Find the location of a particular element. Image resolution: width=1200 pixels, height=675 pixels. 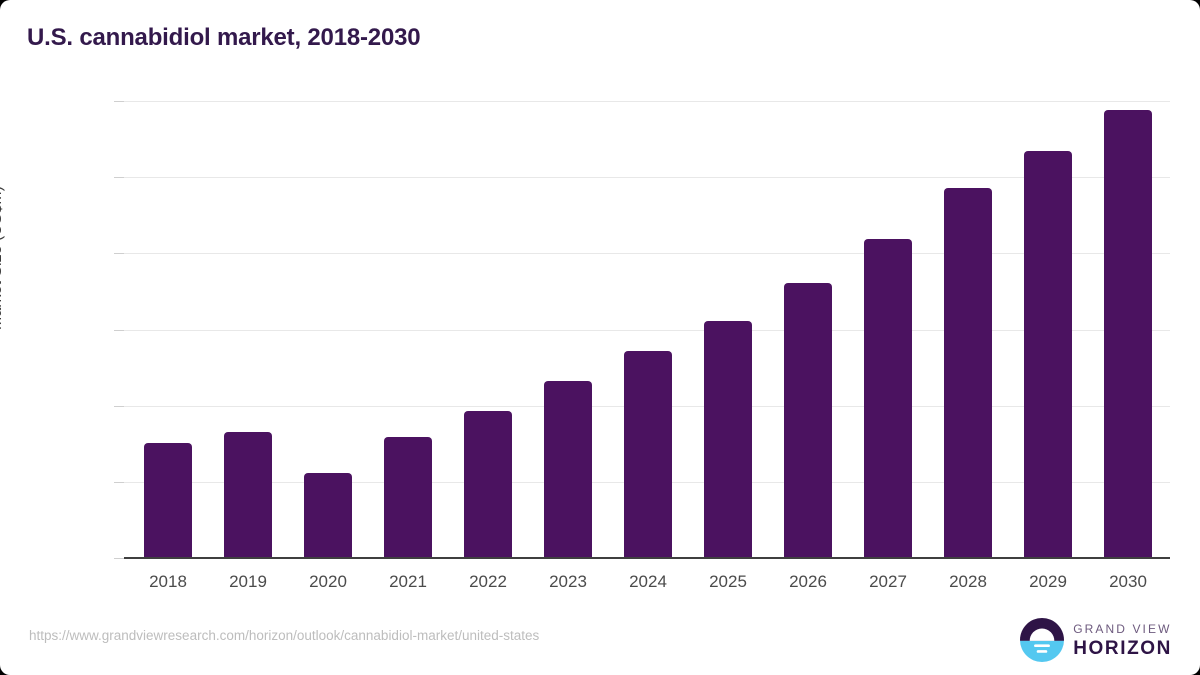

x-axis-tick-label: 2028 is located at coordinates (968, 581).